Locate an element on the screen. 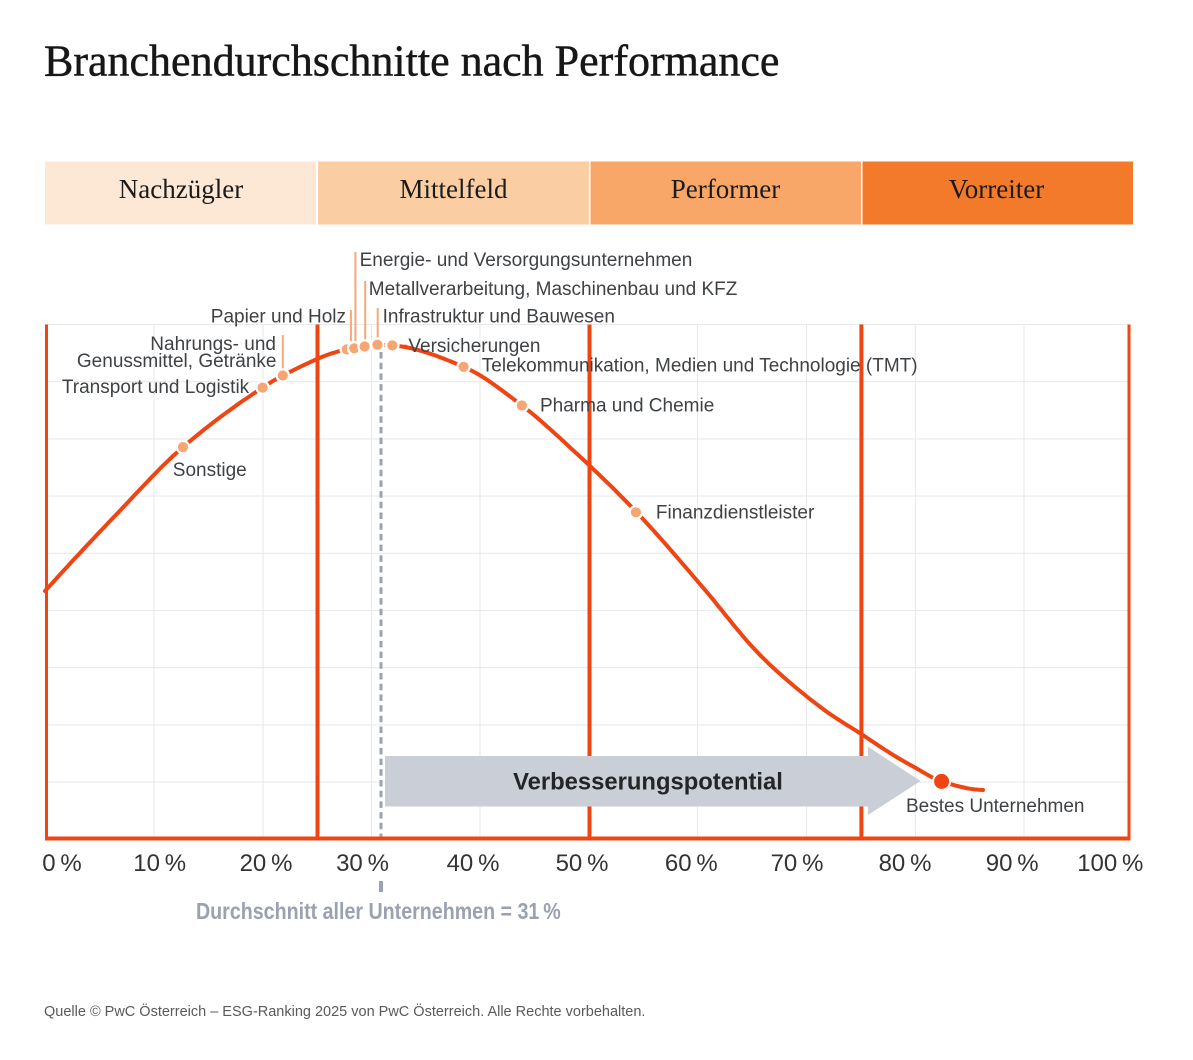  svg-text: 90 % is located at coordinates (1012, 863).